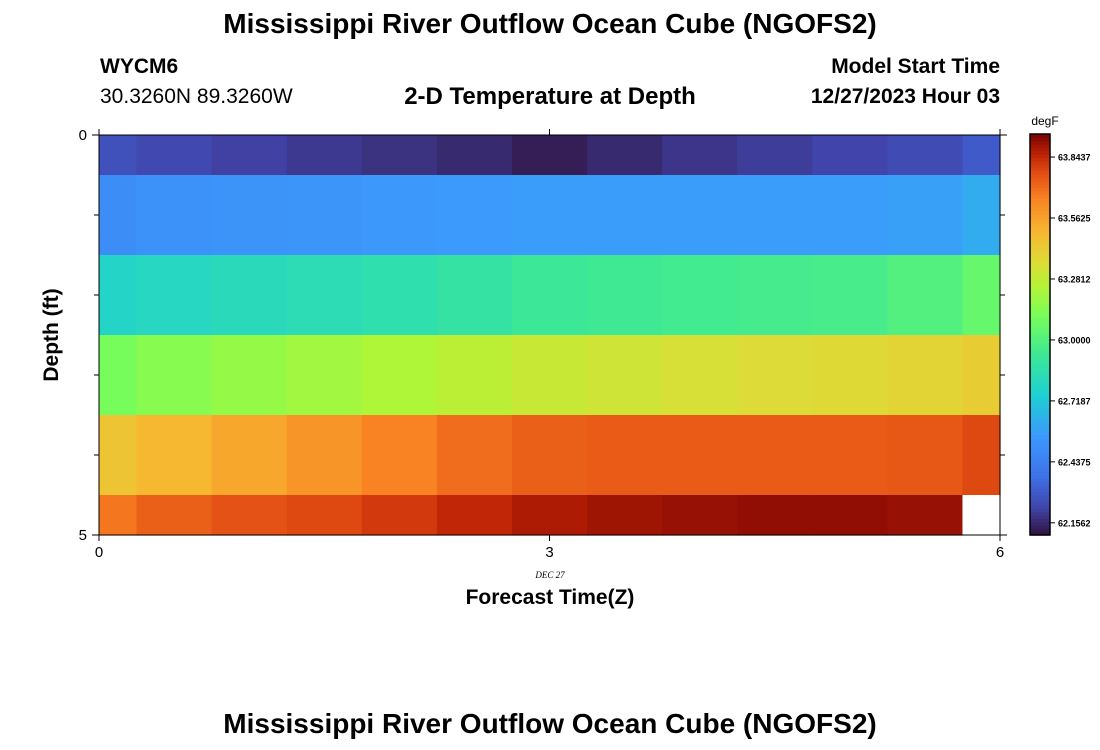  What do you see at coordinates (905, 96) in the screenshot?
I see `model-start-time-value: 12/27/2023 Hour 03` at bounding box center [905, 96].